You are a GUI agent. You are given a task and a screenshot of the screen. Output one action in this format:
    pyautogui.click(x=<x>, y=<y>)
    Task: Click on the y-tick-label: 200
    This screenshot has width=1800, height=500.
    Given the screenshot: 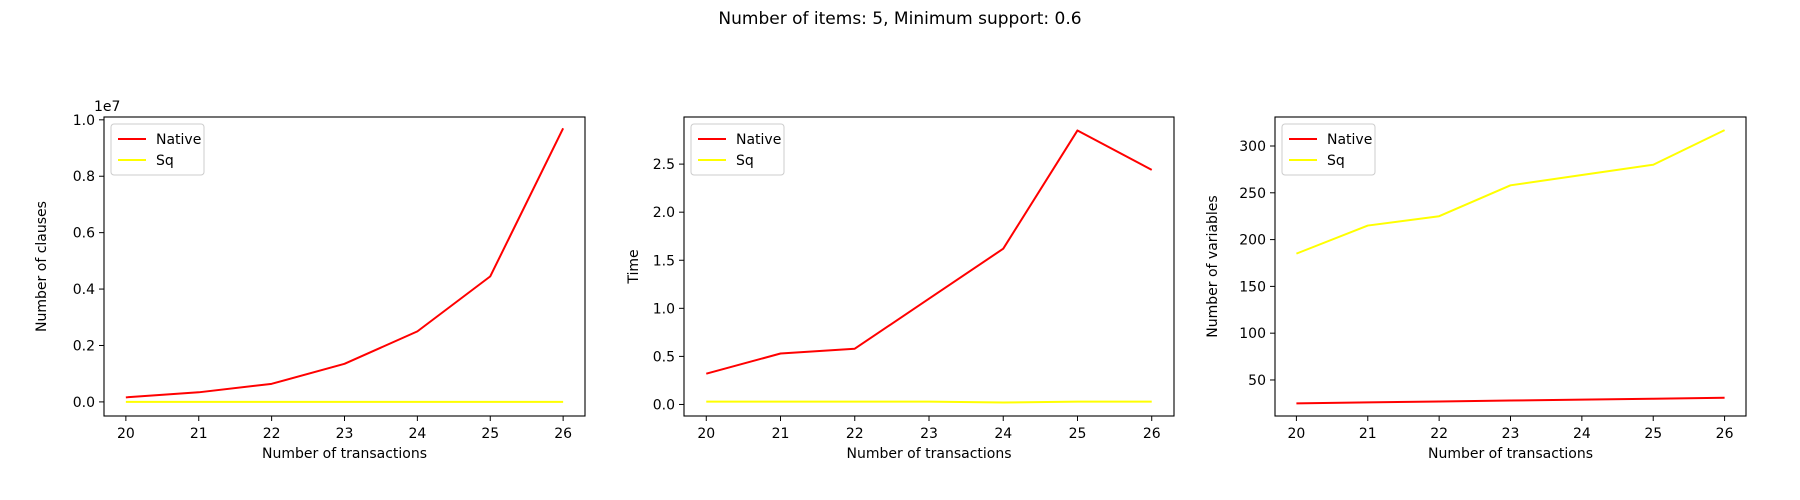 What is the action you would take?
    pyautogui.click(x=1252, y=241)
    